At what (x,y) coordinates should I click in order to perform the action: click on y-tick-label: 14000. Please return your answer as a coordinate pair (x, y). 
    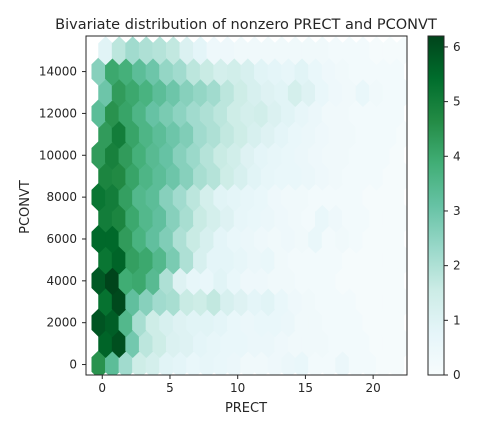
    Looking at the image, I should click on (58, 72).